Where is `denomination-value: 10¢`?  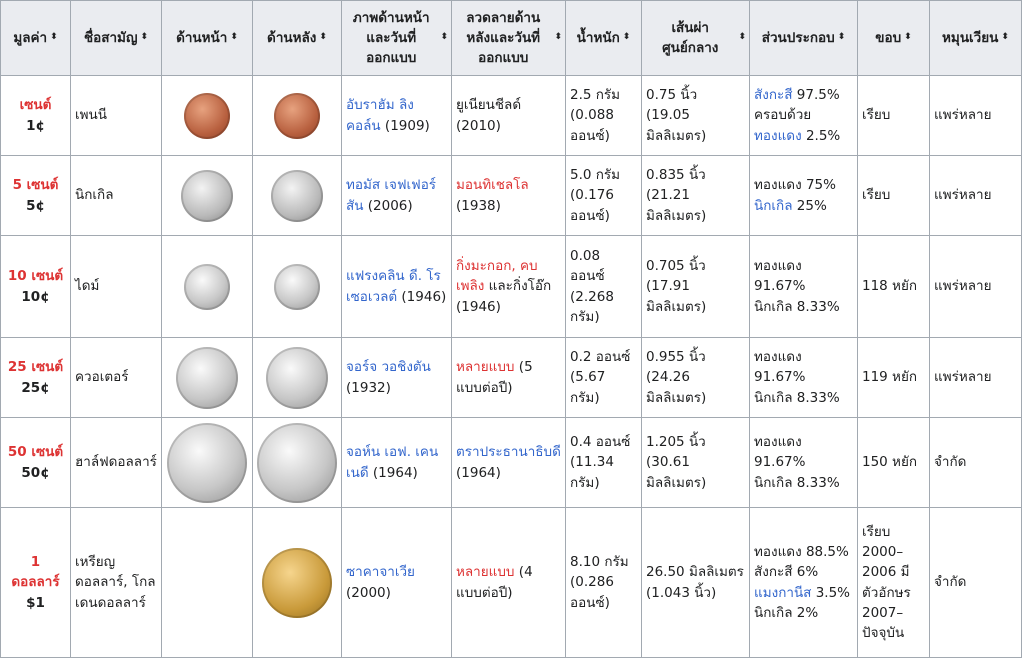 denomination-value: 10¢ is located at coordinates (35, 296).